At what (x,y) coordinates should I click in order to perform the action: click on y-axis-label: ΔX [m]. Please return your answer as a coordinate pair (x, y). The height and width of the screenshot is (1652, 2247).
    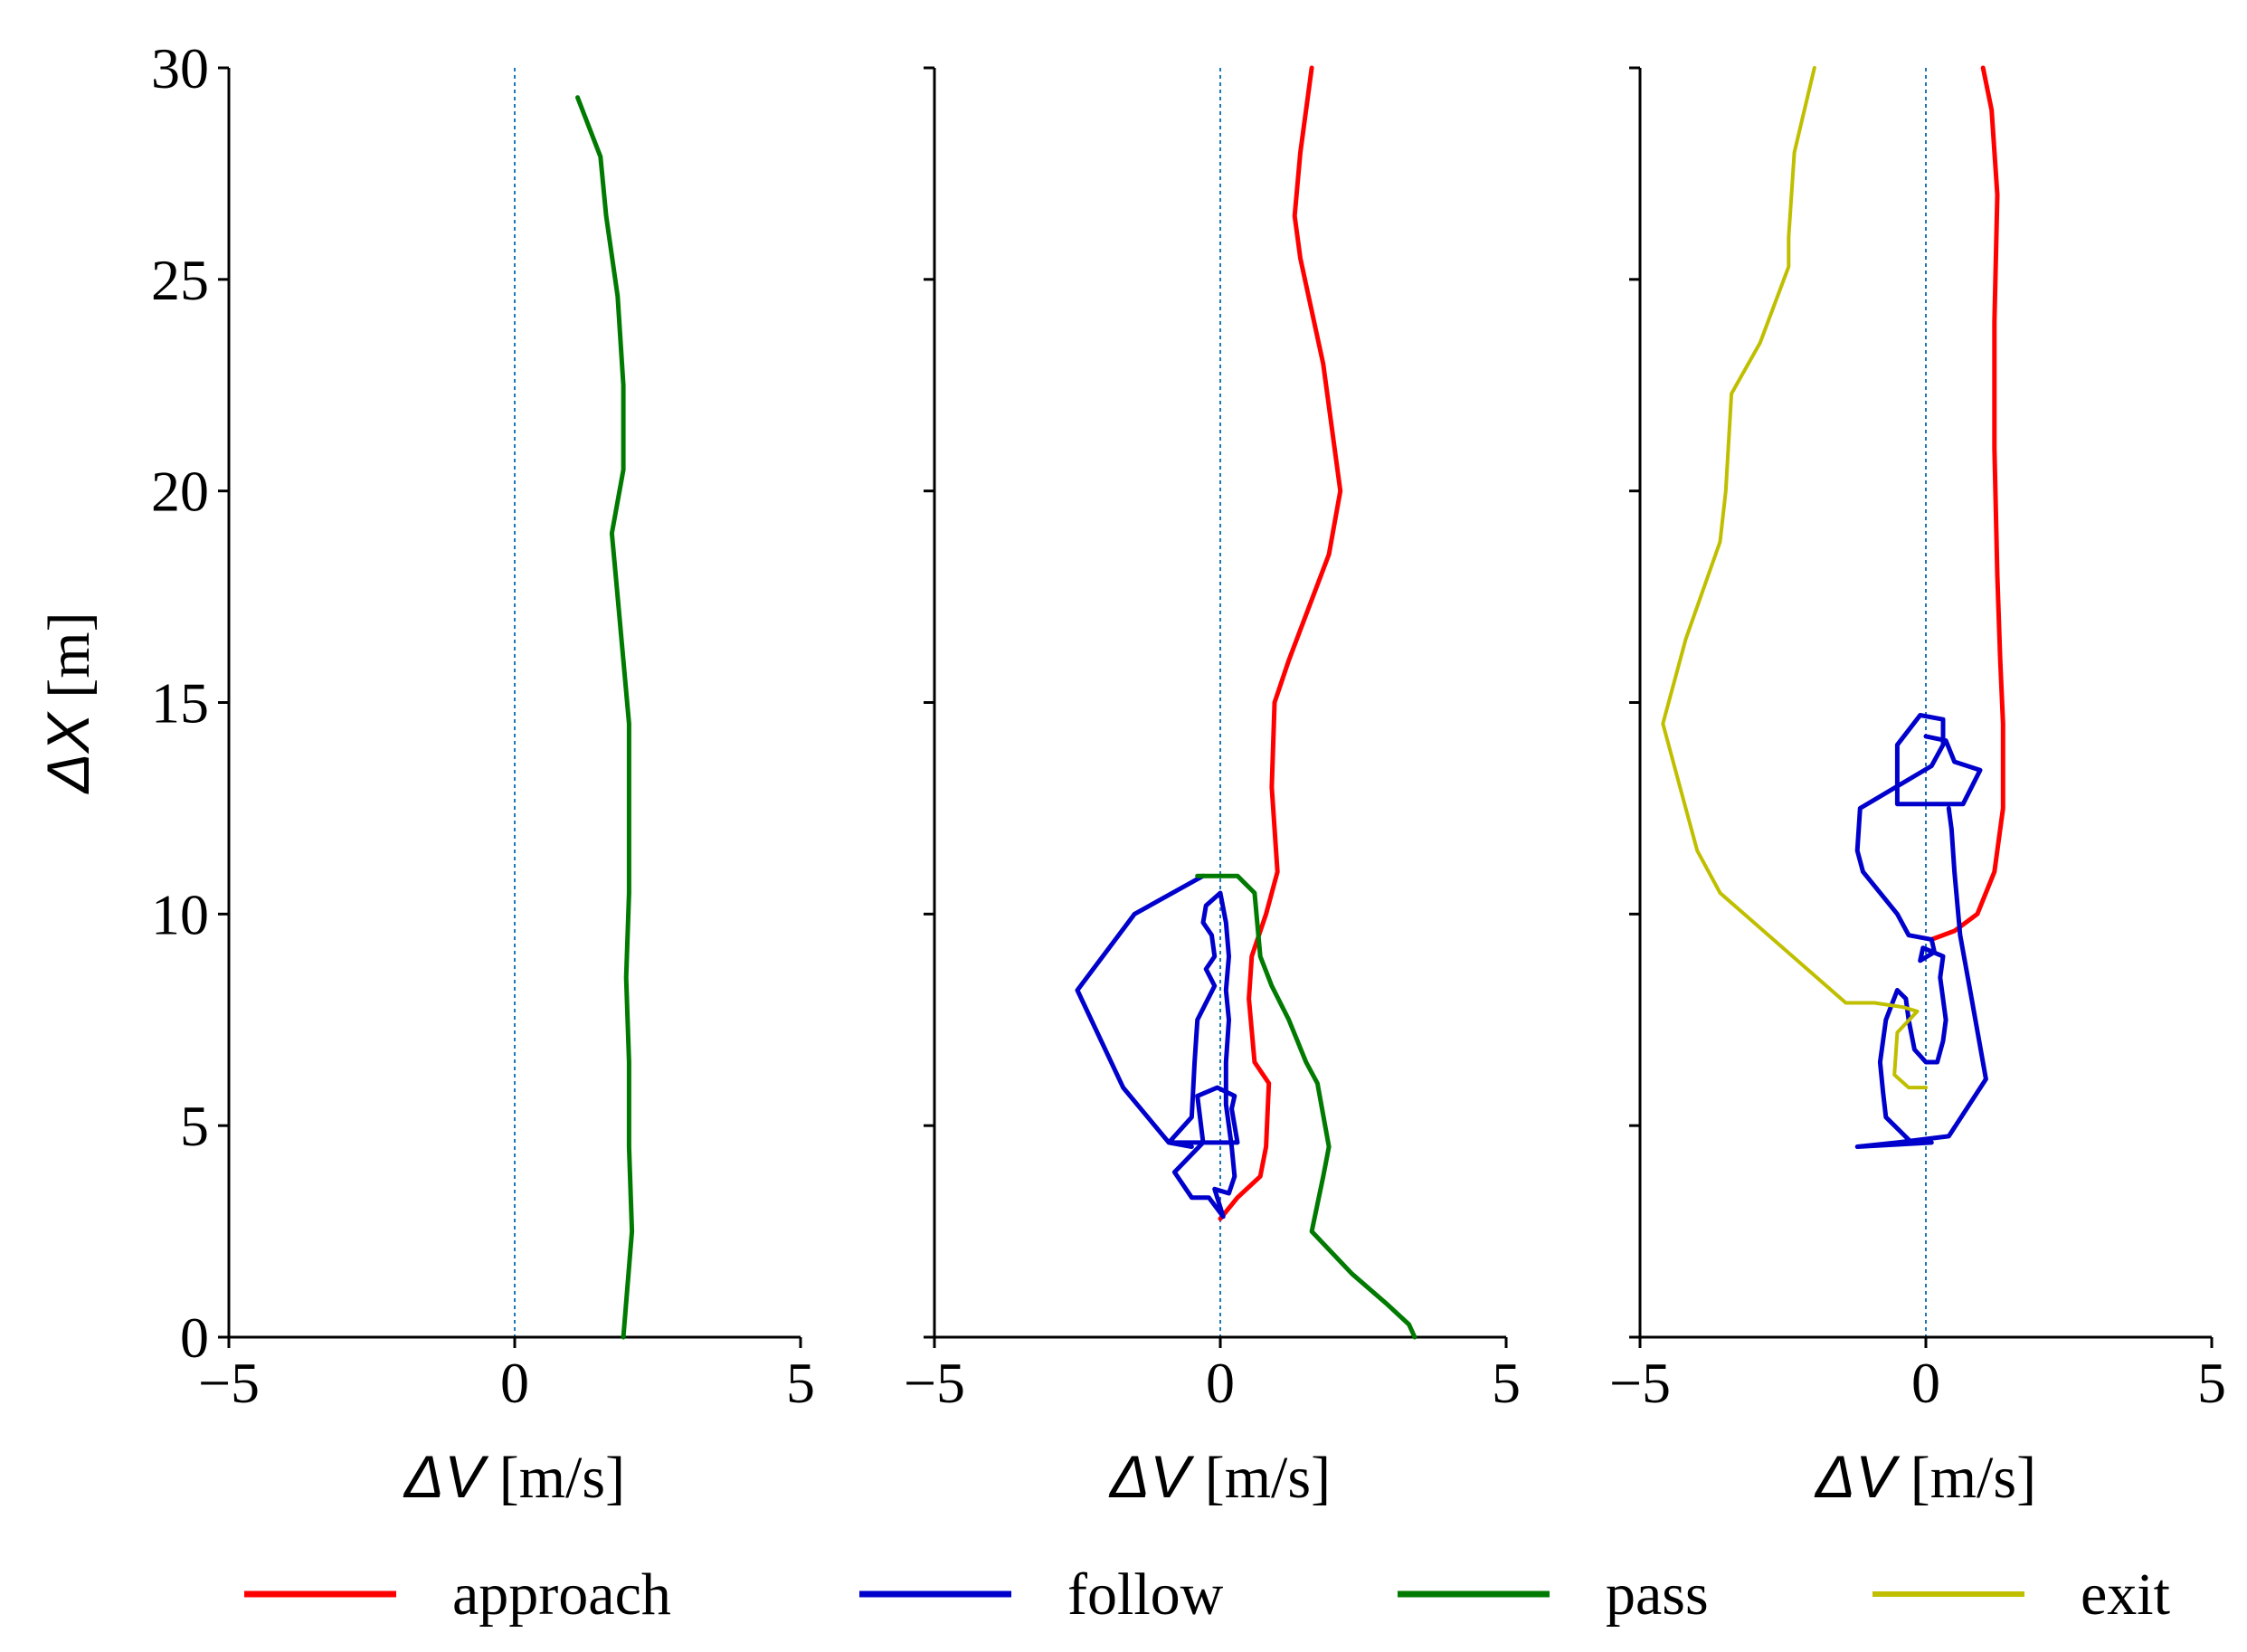
    Looking at the image, I should click on (68, 703).